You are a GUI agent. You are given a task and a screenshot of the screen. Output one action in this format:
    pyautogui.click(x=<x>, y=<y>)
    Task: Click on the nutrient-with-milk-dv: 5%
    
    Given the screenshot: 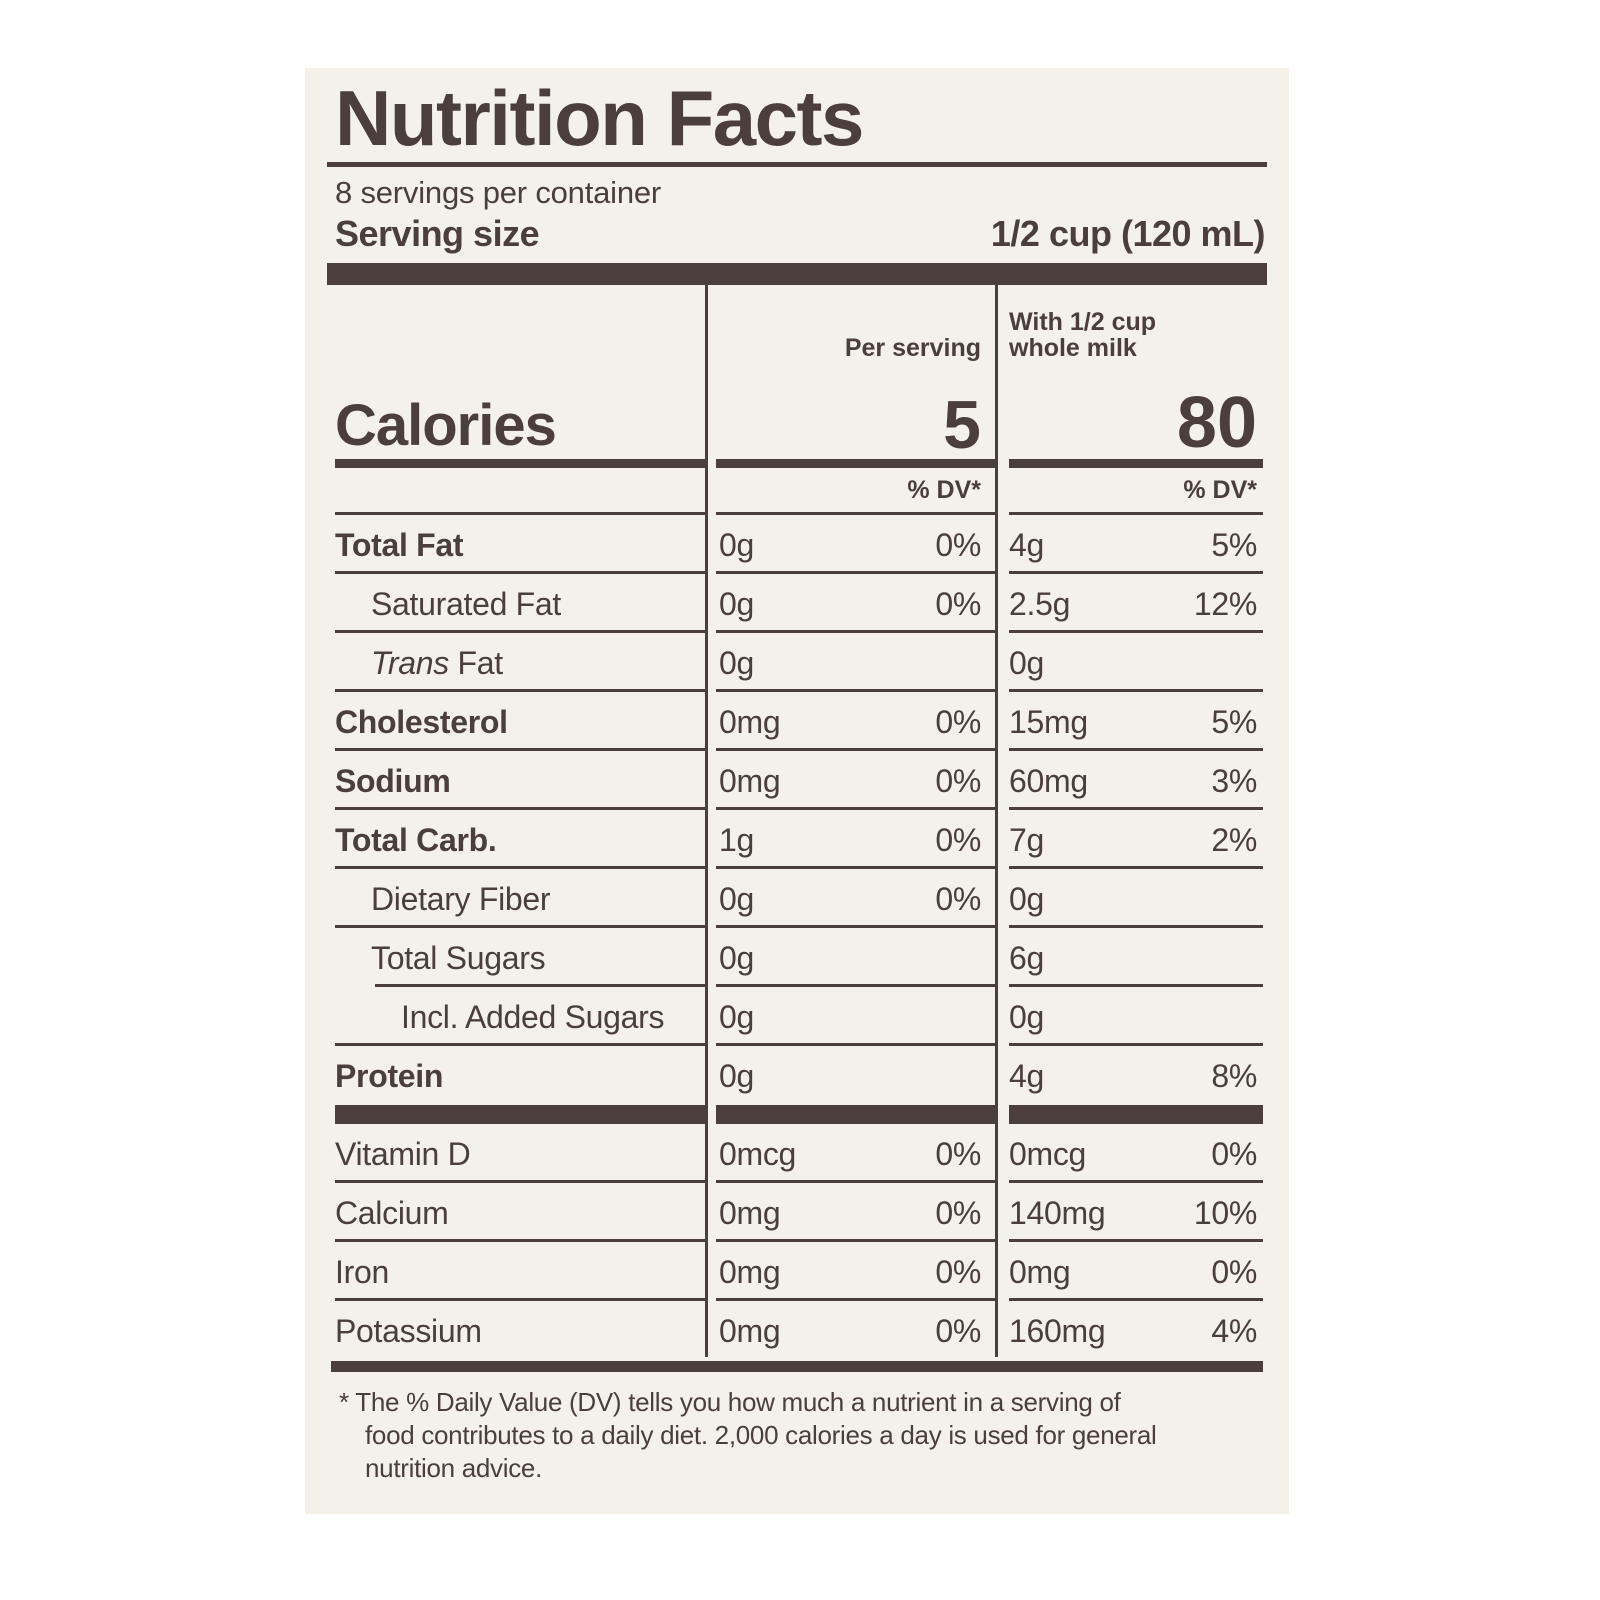 What is the action you would take?
    pyautogui.click(x=1234, y=722)
    